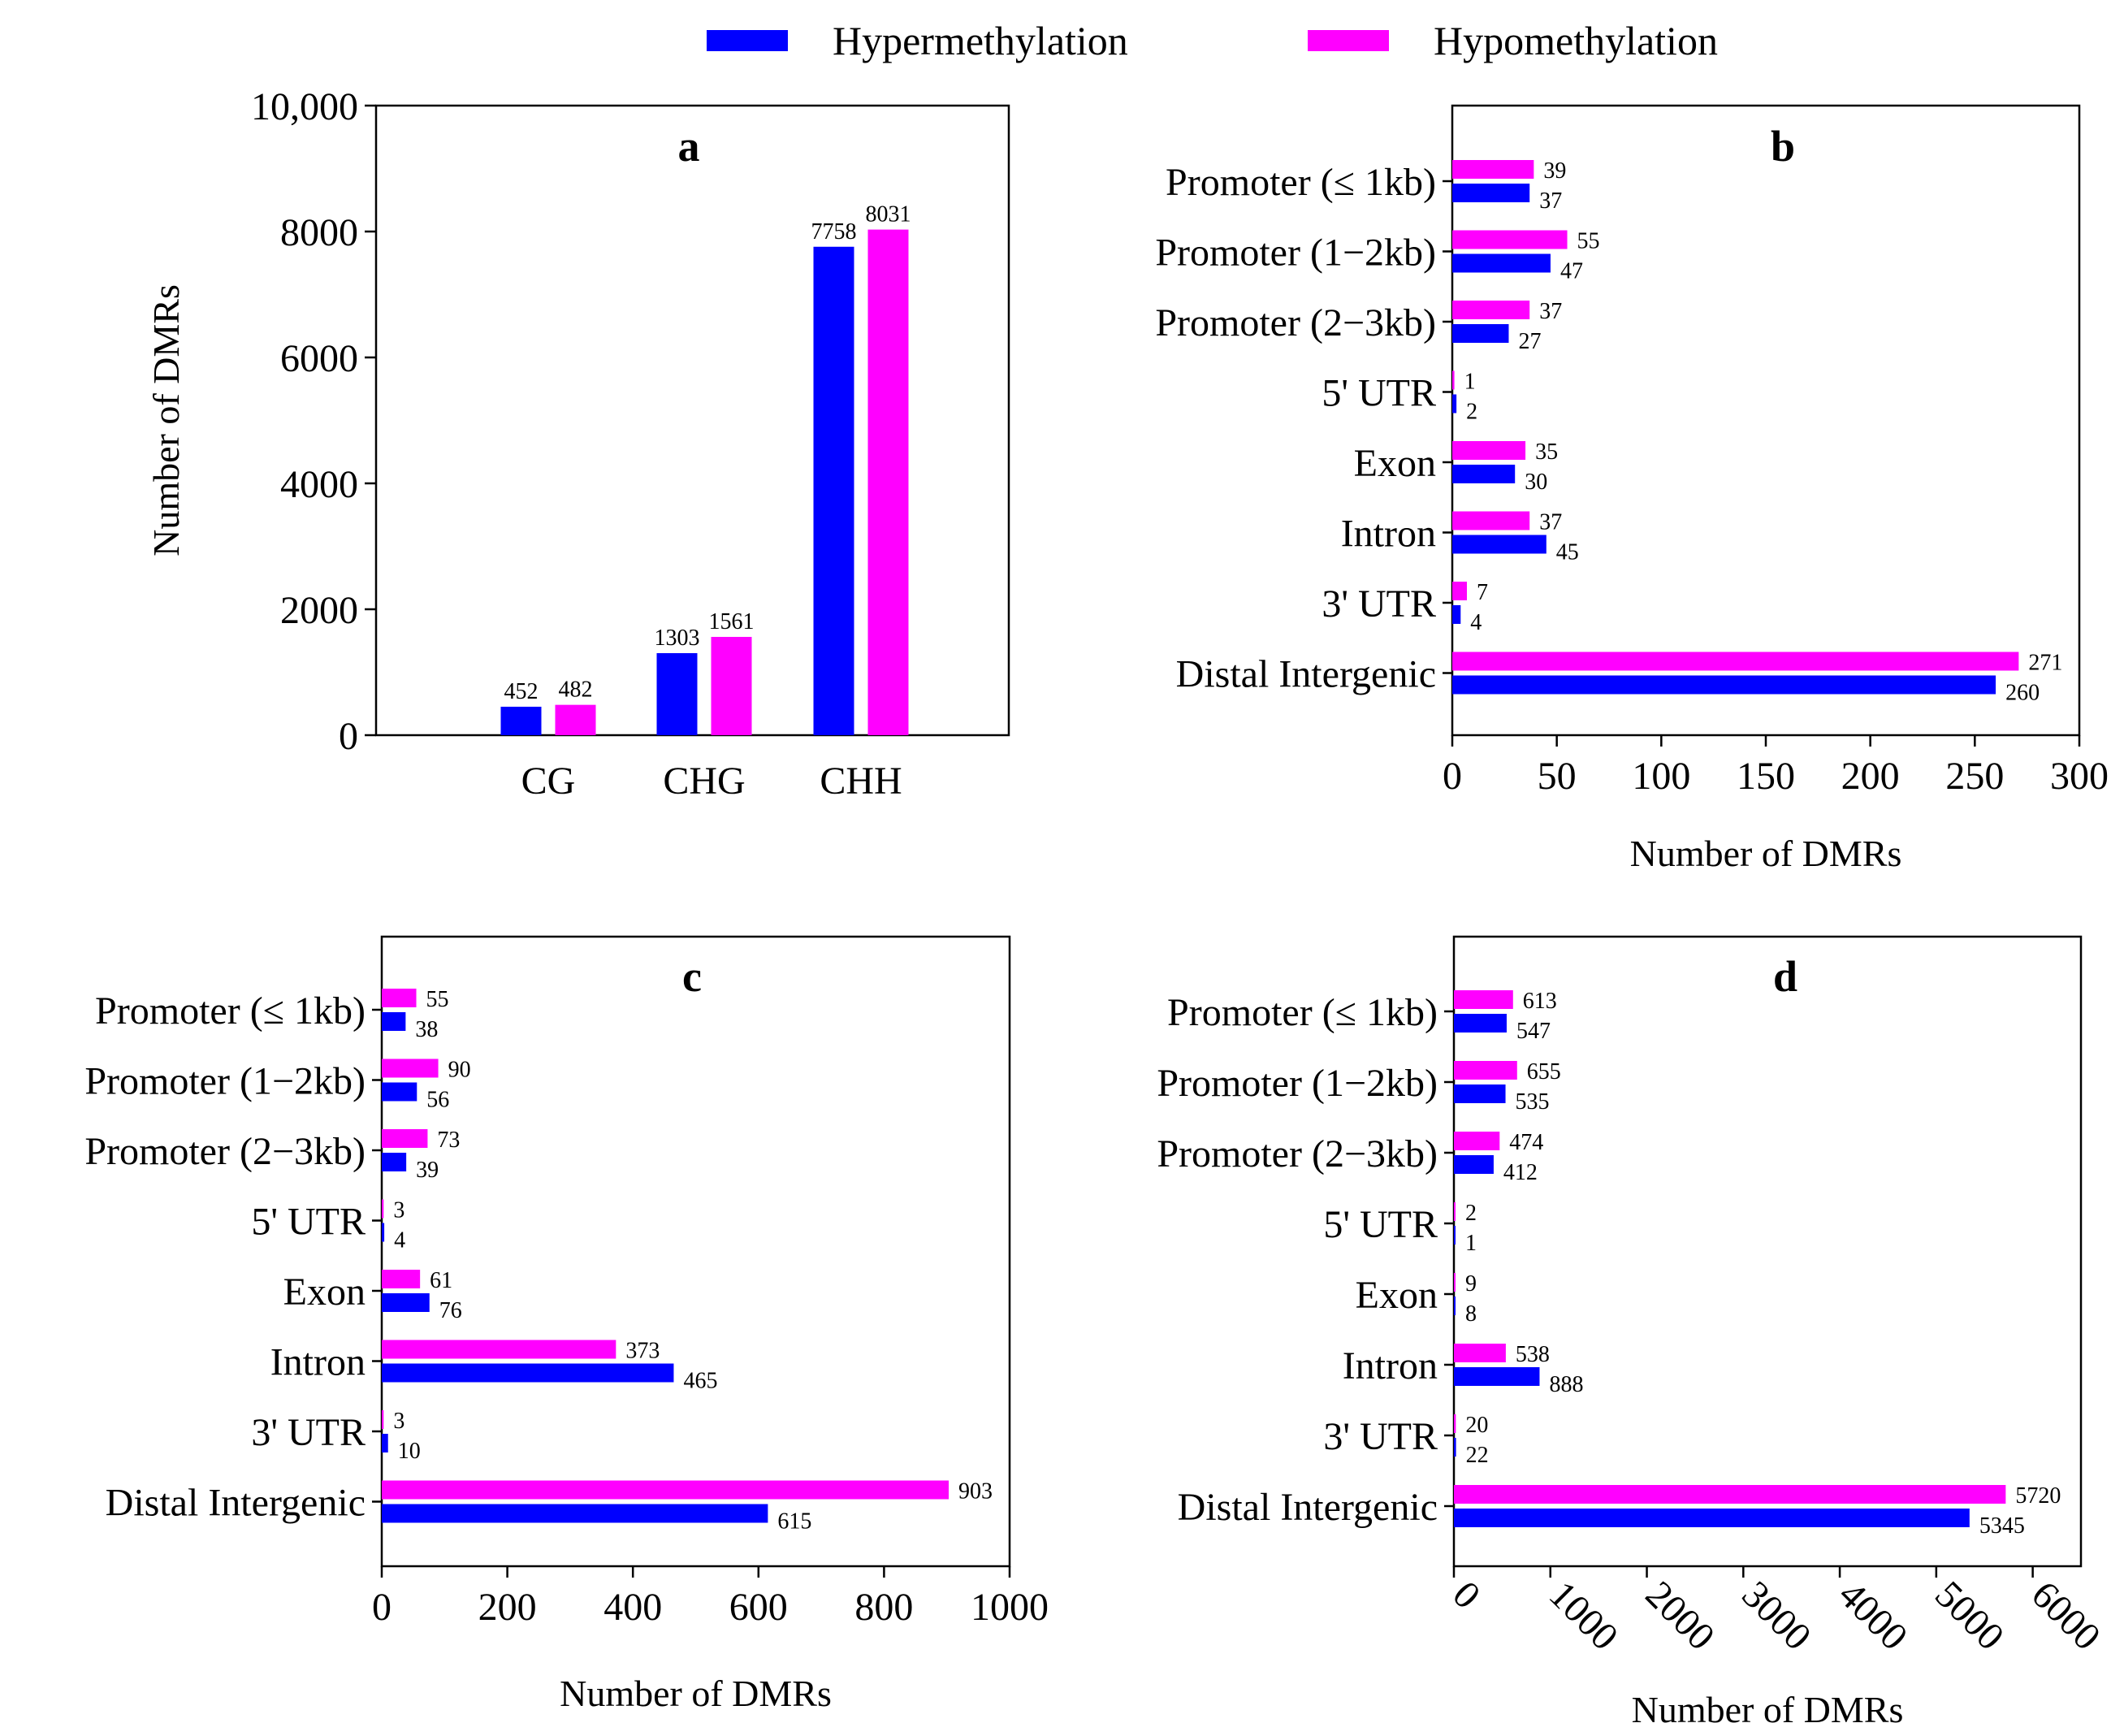  What do you see at coordinates (410, 1068) in the screenshot?
I see `bar-hypo-promoter-1-2kb` at bounding box center [410, 1068].